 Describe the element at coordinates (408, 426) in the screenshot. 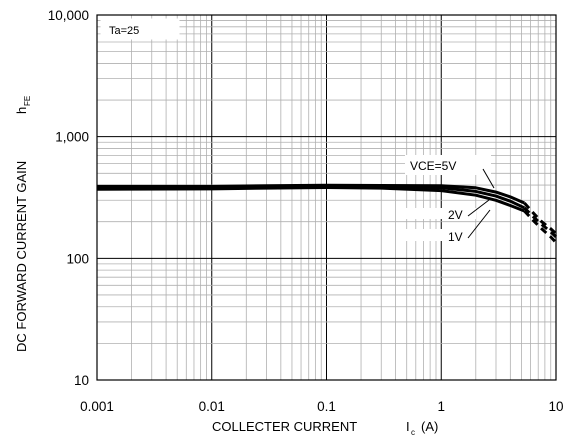

I see `x-axis-symbol: I` at that location.